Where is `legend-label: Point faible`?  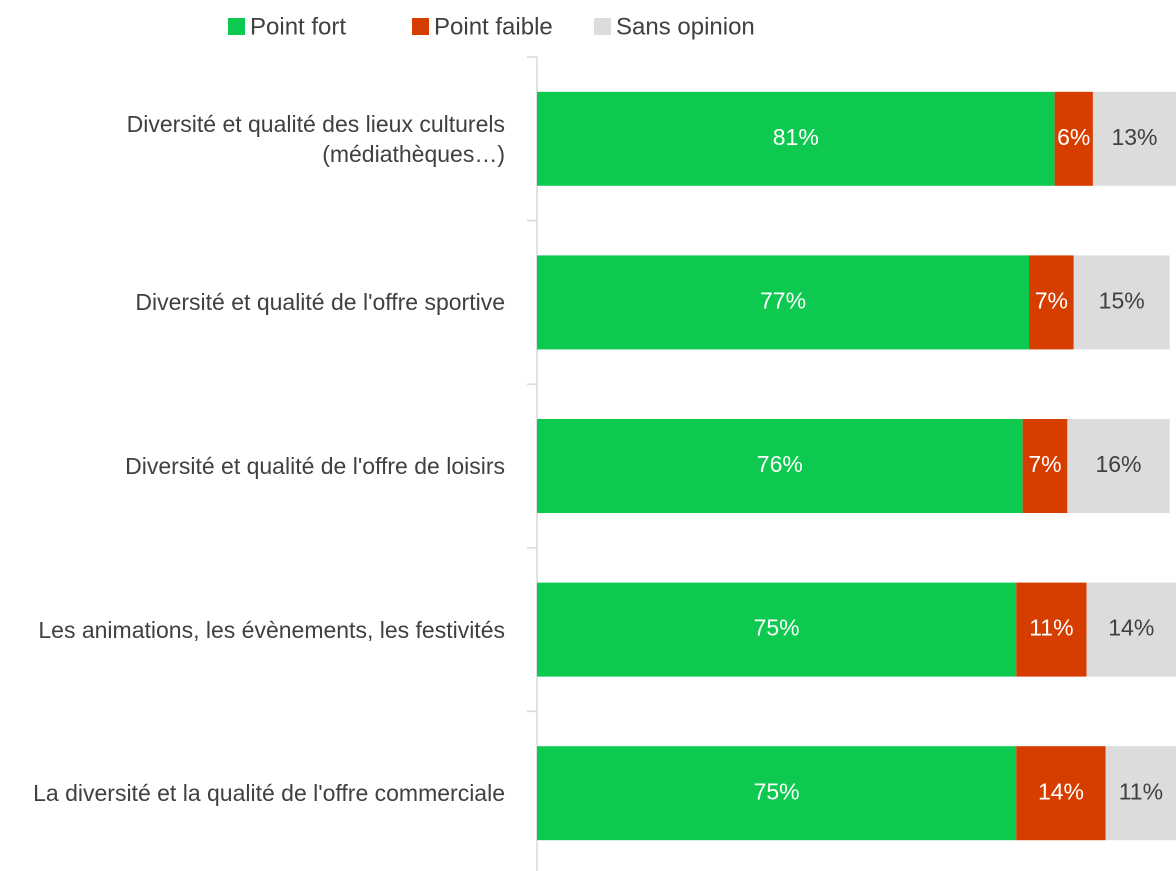
legend-label: Point faible is located at coordinates (493, 26).